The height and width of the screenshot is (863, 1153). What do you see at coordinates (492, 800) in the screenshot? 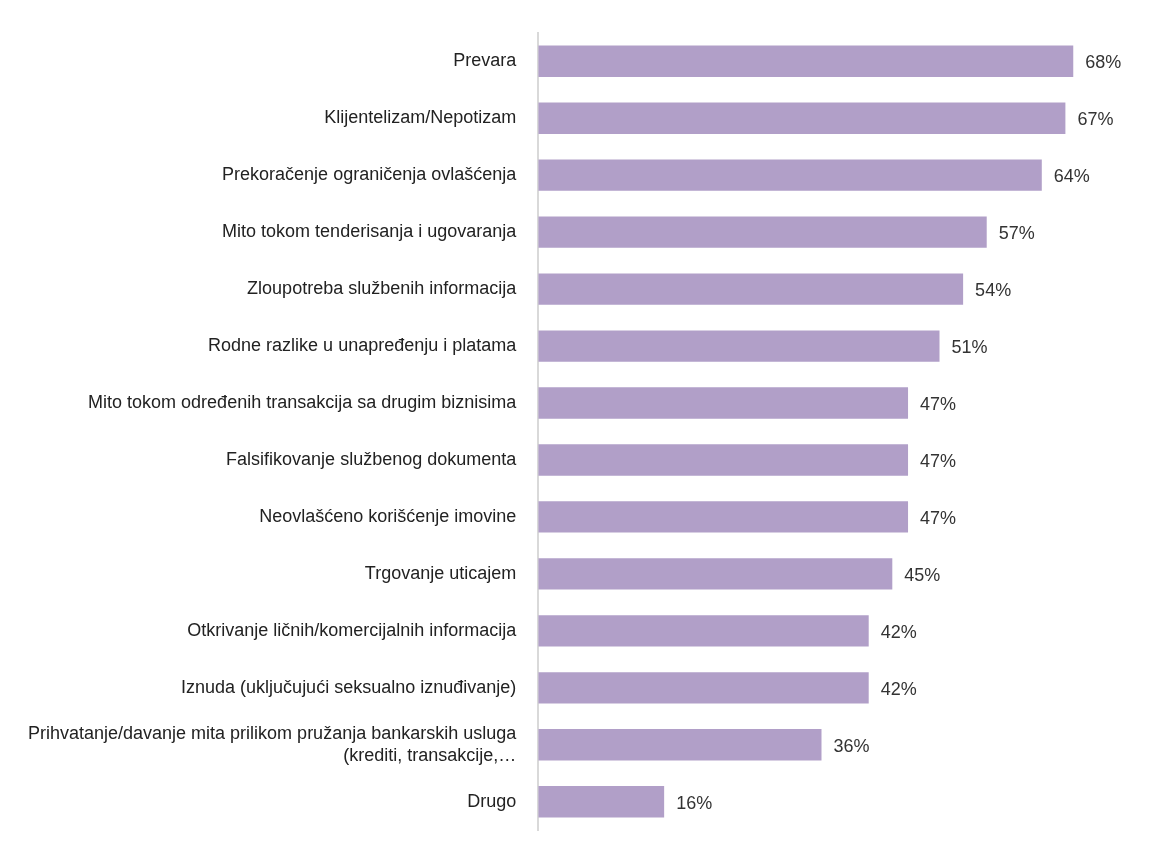
I see `y-tick-label: Drugo` at bounding box center [492, 800].